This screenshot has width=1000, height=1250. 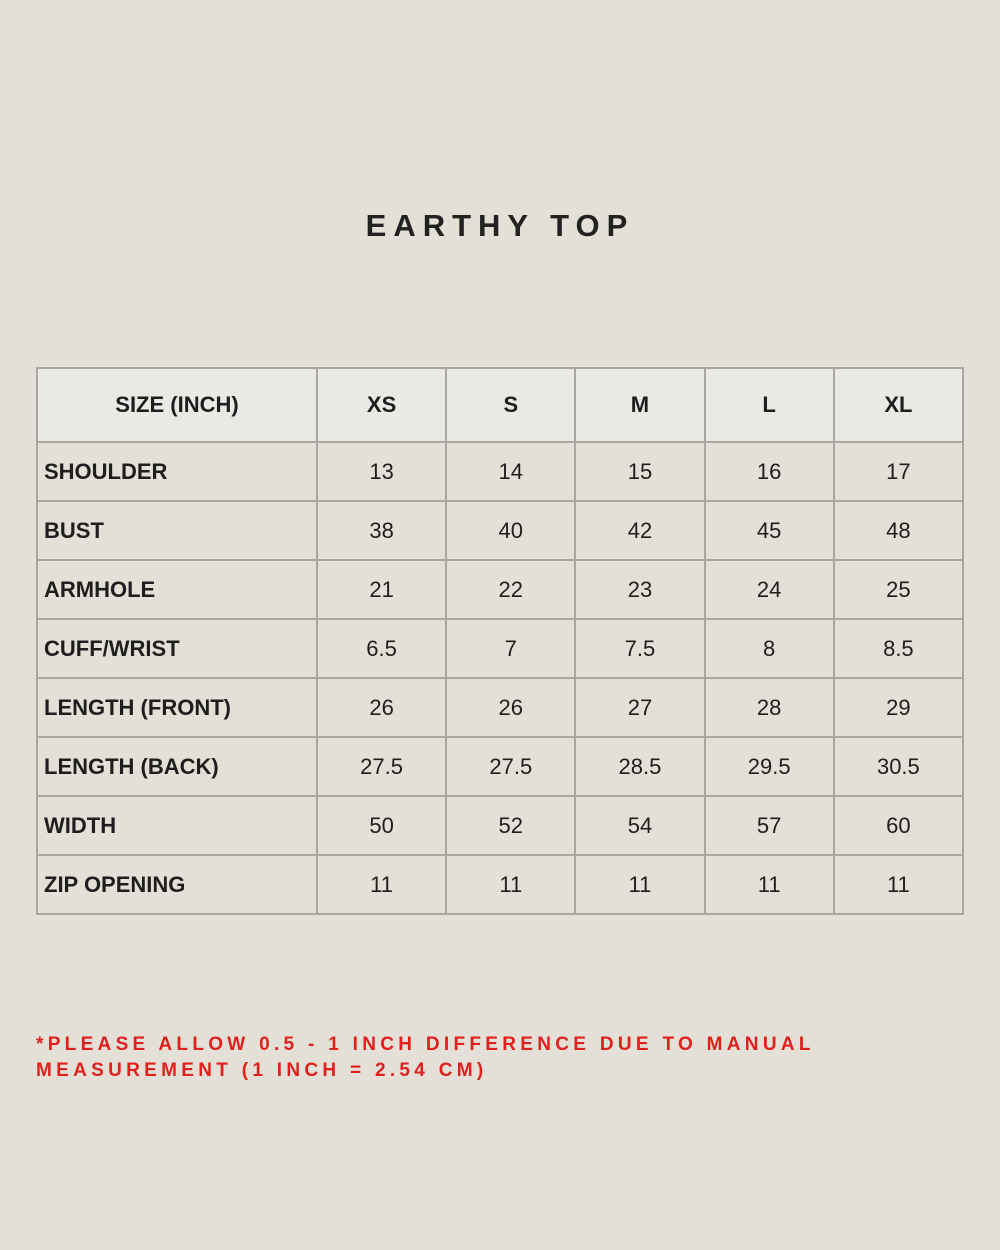 I want to click on row-label: ARMHOLE, so click(x=177, y=589).